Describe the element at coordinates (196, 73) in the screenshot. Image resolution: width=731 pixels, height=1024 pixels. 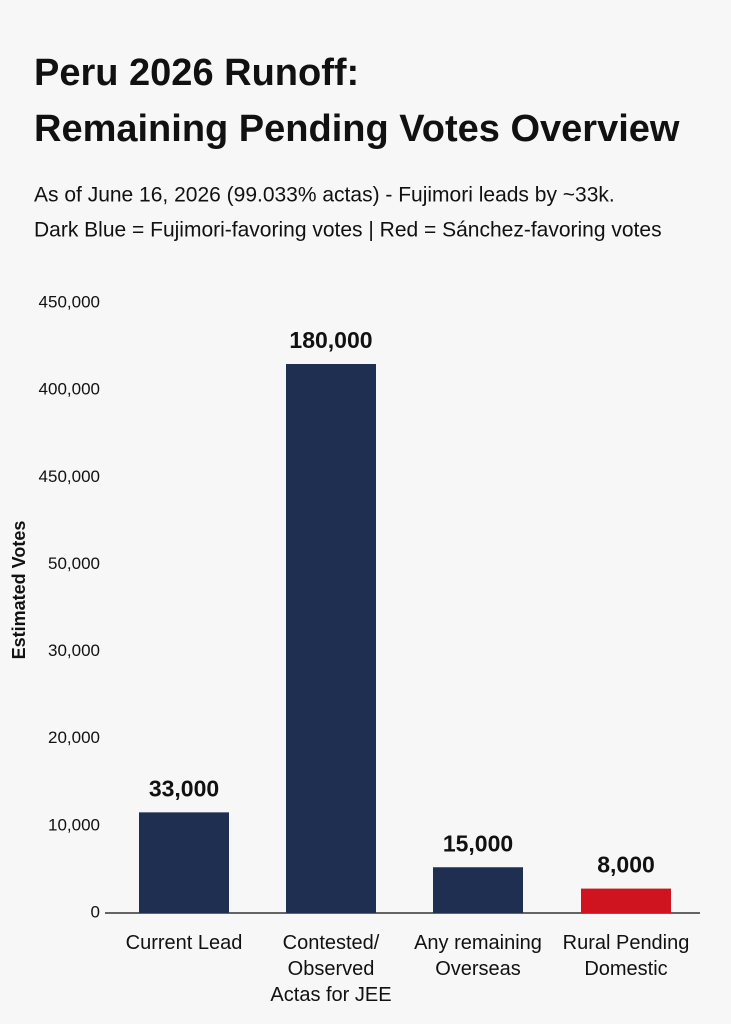
I see `chart-title: Peru 2026 Runoff:` at that location.